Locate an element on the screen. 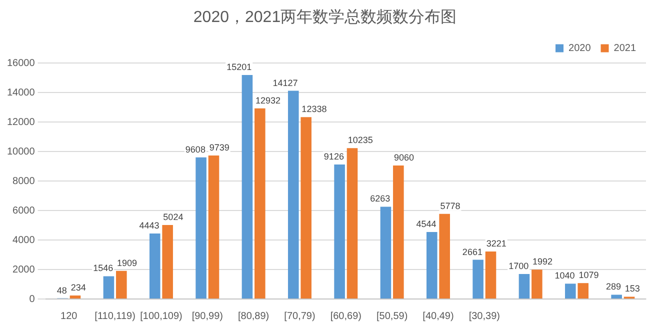  data-label: 15201 is located at coordinates (239, 67).